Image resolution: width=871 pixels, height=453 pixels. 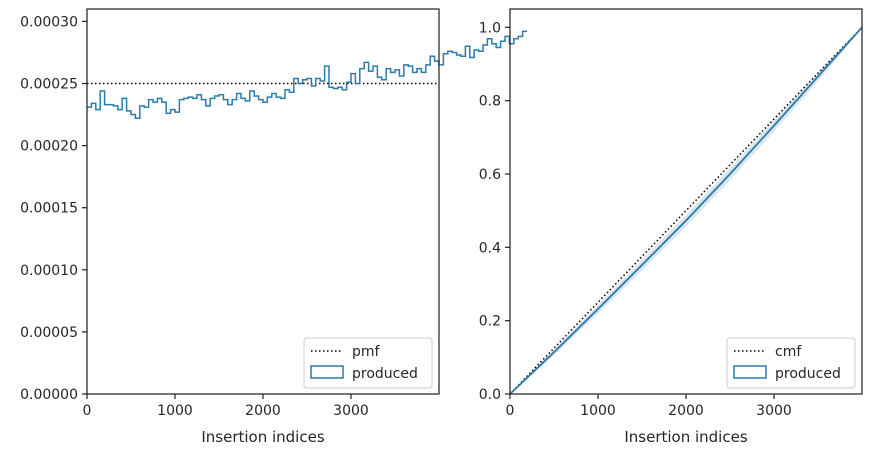 I want to click on left-x-tick-label: 2000, so click(x=263, y=411).